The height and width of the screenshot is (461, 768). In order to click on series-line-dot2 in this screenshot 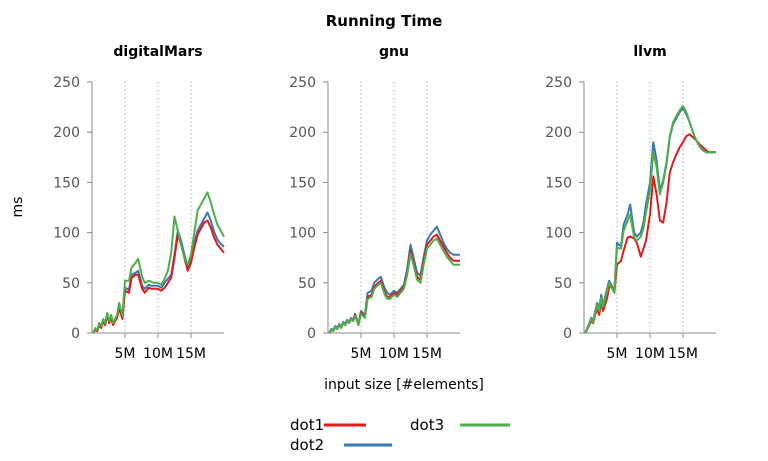, I will do `click(158, 272)`.